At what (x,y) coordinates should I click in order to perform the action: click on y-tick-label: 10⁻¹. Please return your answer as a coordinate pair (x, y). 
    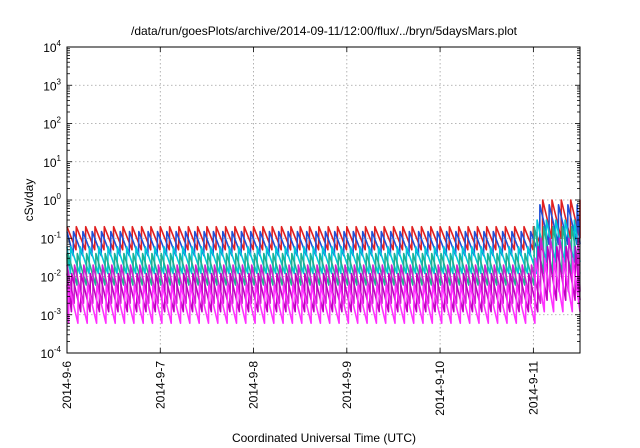
    Looking at the image, I should click on (51, 238).